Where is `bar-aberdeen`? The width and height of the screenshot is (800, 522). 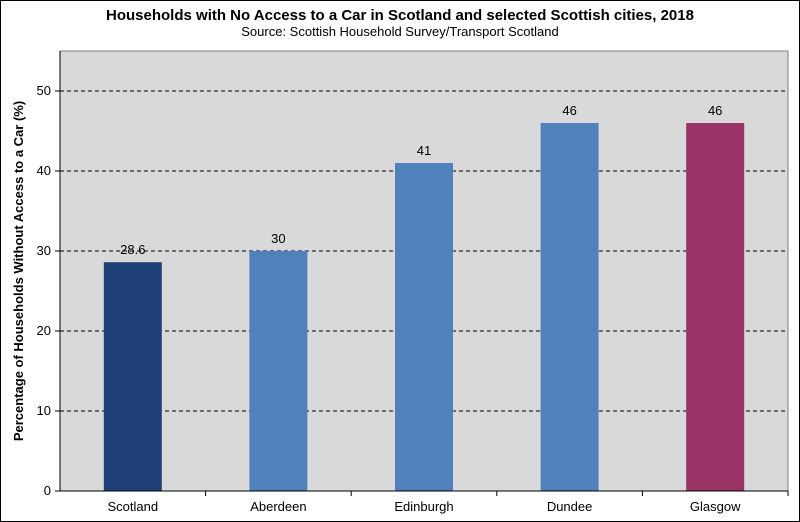
bar-aberdeen is located at coordinates (278, 371).